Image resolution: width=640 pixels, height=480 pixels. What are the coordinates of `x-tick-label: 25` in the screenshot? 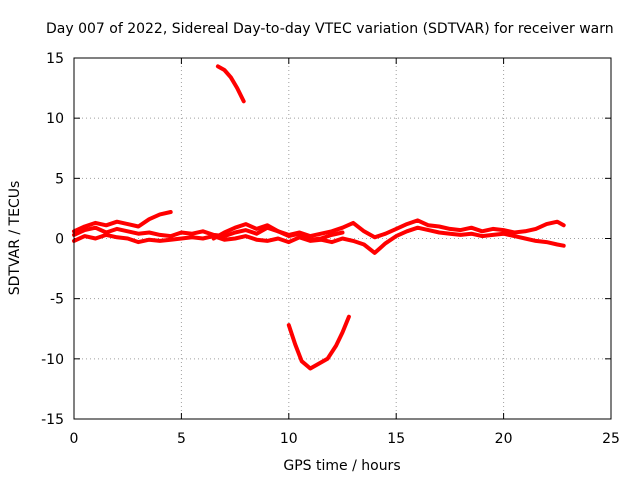 It's located at (611, 439).